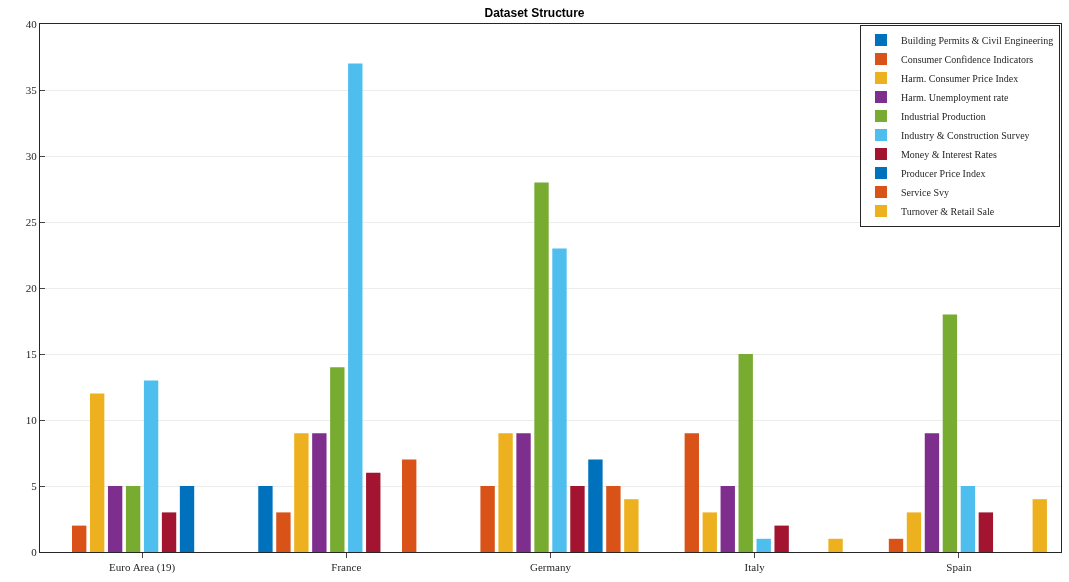 The image size is (1069, 582). I want to click on x-tick-label: Spain, so click(959, 567).